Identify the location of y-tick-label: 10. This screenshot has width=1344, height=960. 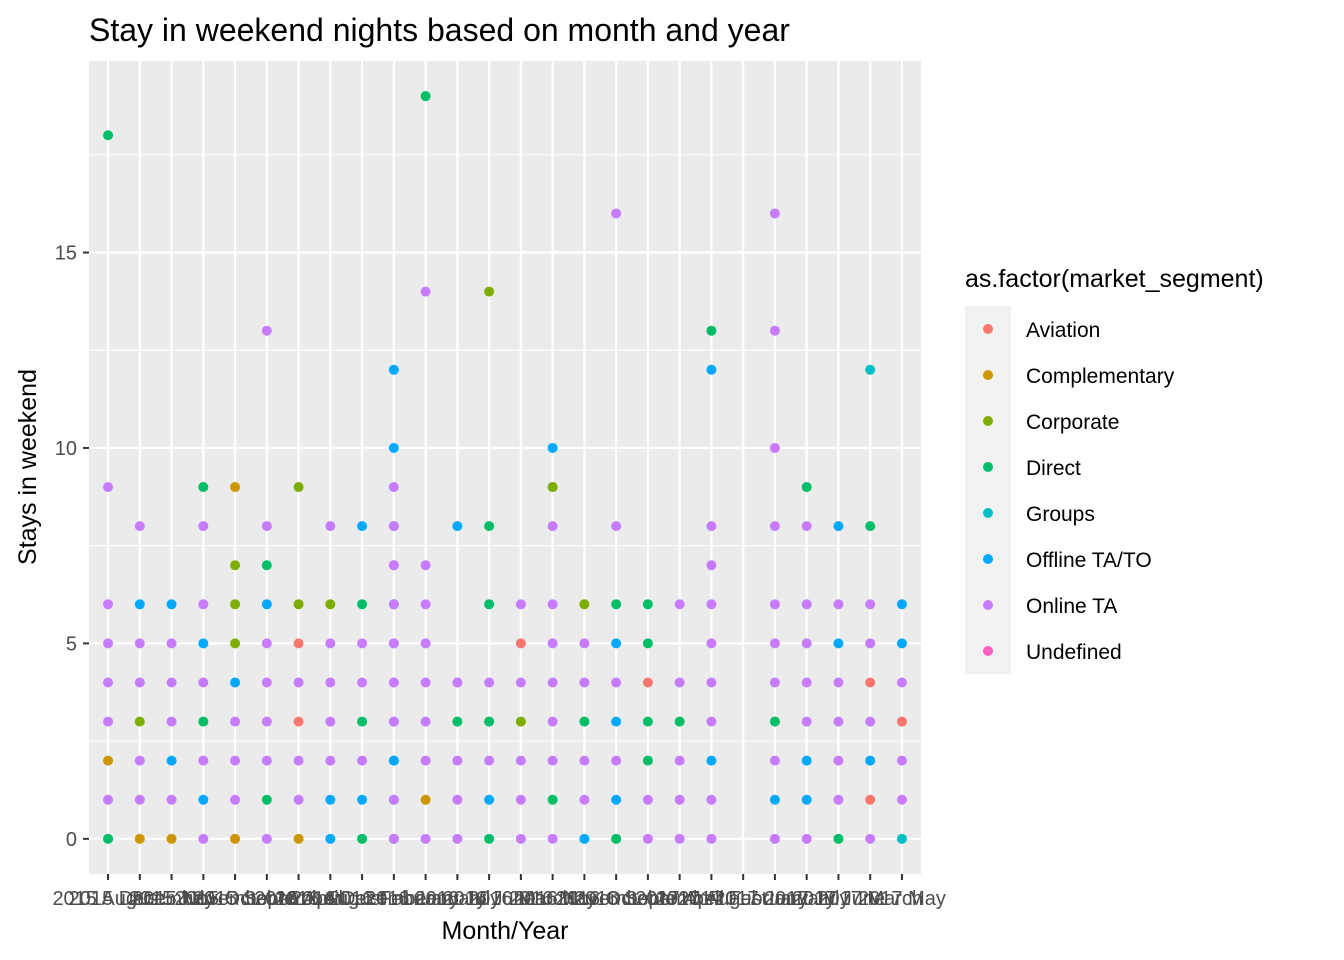
(66, 449).